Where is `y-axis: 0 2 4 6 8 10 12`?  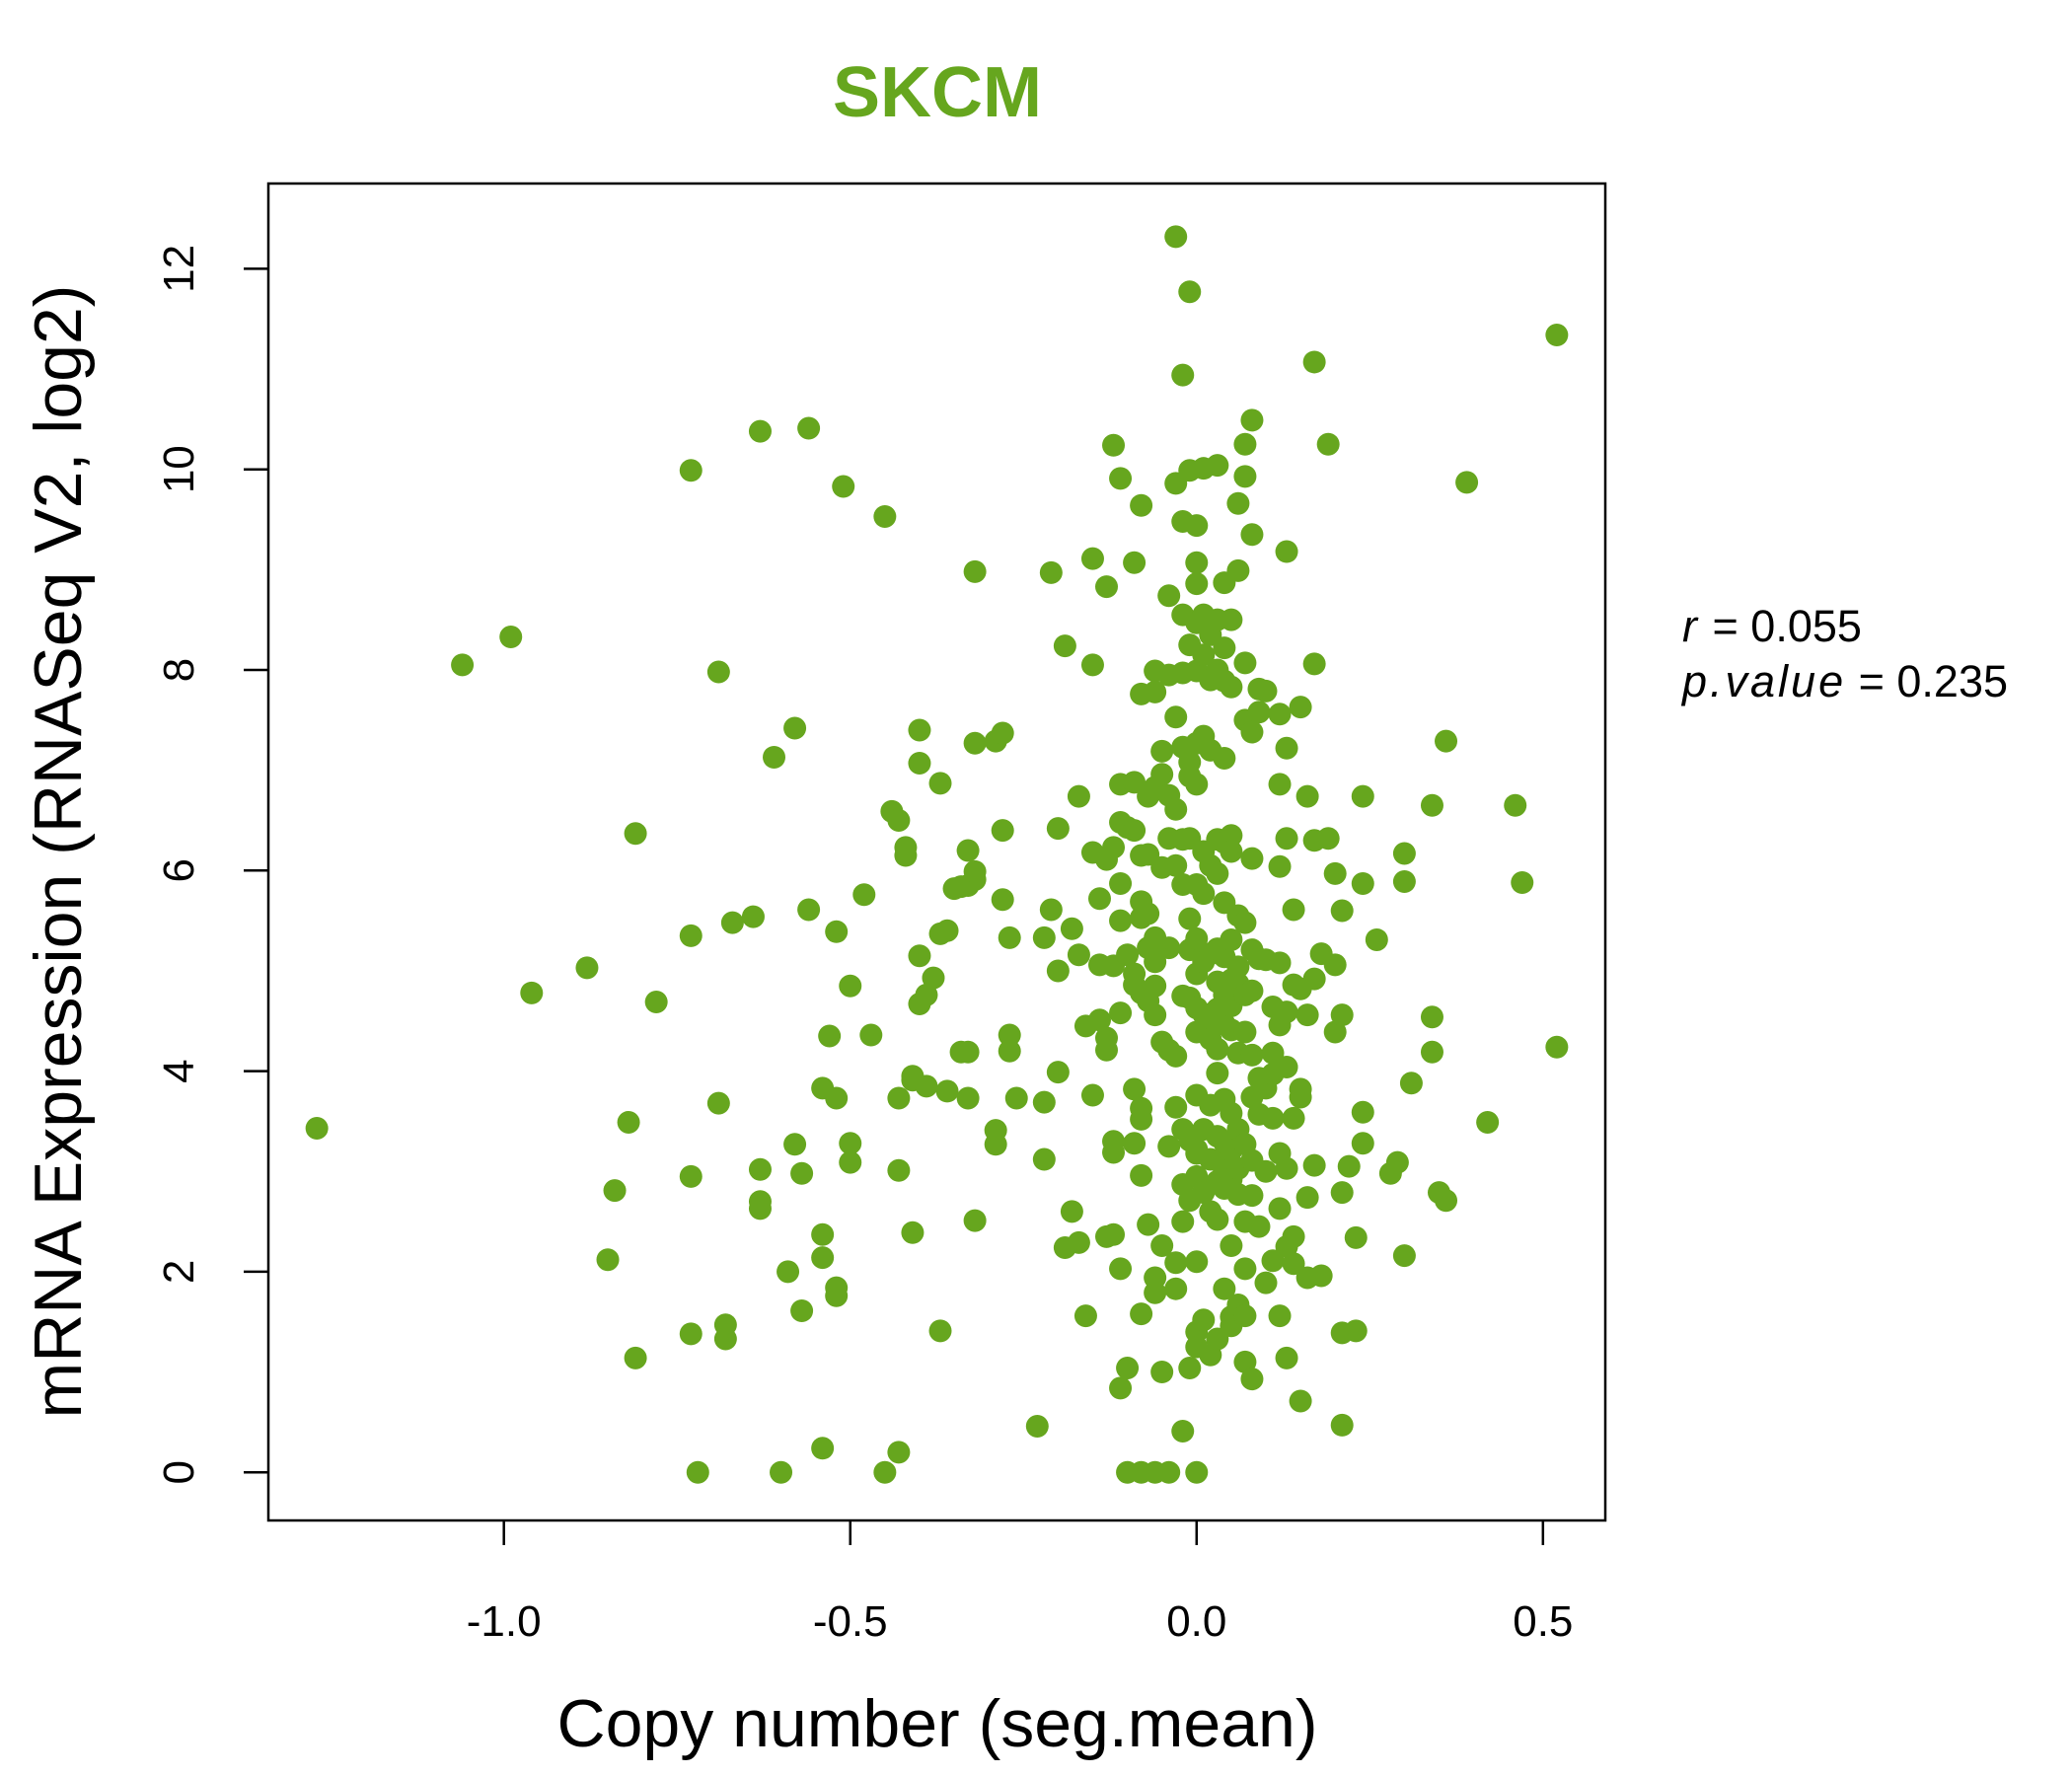 y-axis: 0 2 4 6 8 10 12 is located at coordinates (212, 865).